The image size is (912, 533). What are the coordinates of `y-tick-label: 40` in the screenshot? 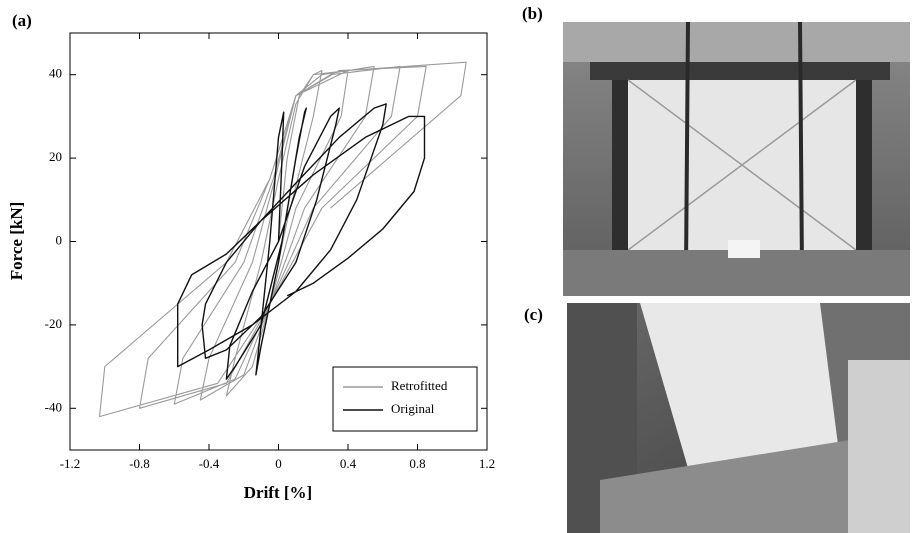 It's located at (55, 73).